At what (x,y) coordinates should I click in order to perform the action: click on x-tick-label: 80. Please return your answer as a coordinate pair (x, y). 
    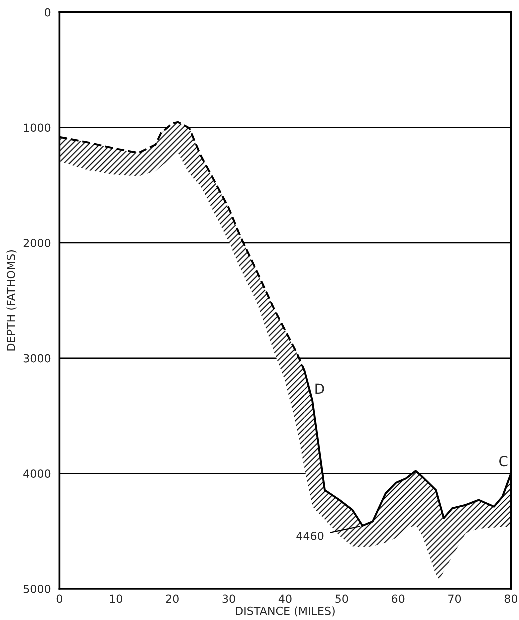
    Looking at the image, I should click on (511, 599).